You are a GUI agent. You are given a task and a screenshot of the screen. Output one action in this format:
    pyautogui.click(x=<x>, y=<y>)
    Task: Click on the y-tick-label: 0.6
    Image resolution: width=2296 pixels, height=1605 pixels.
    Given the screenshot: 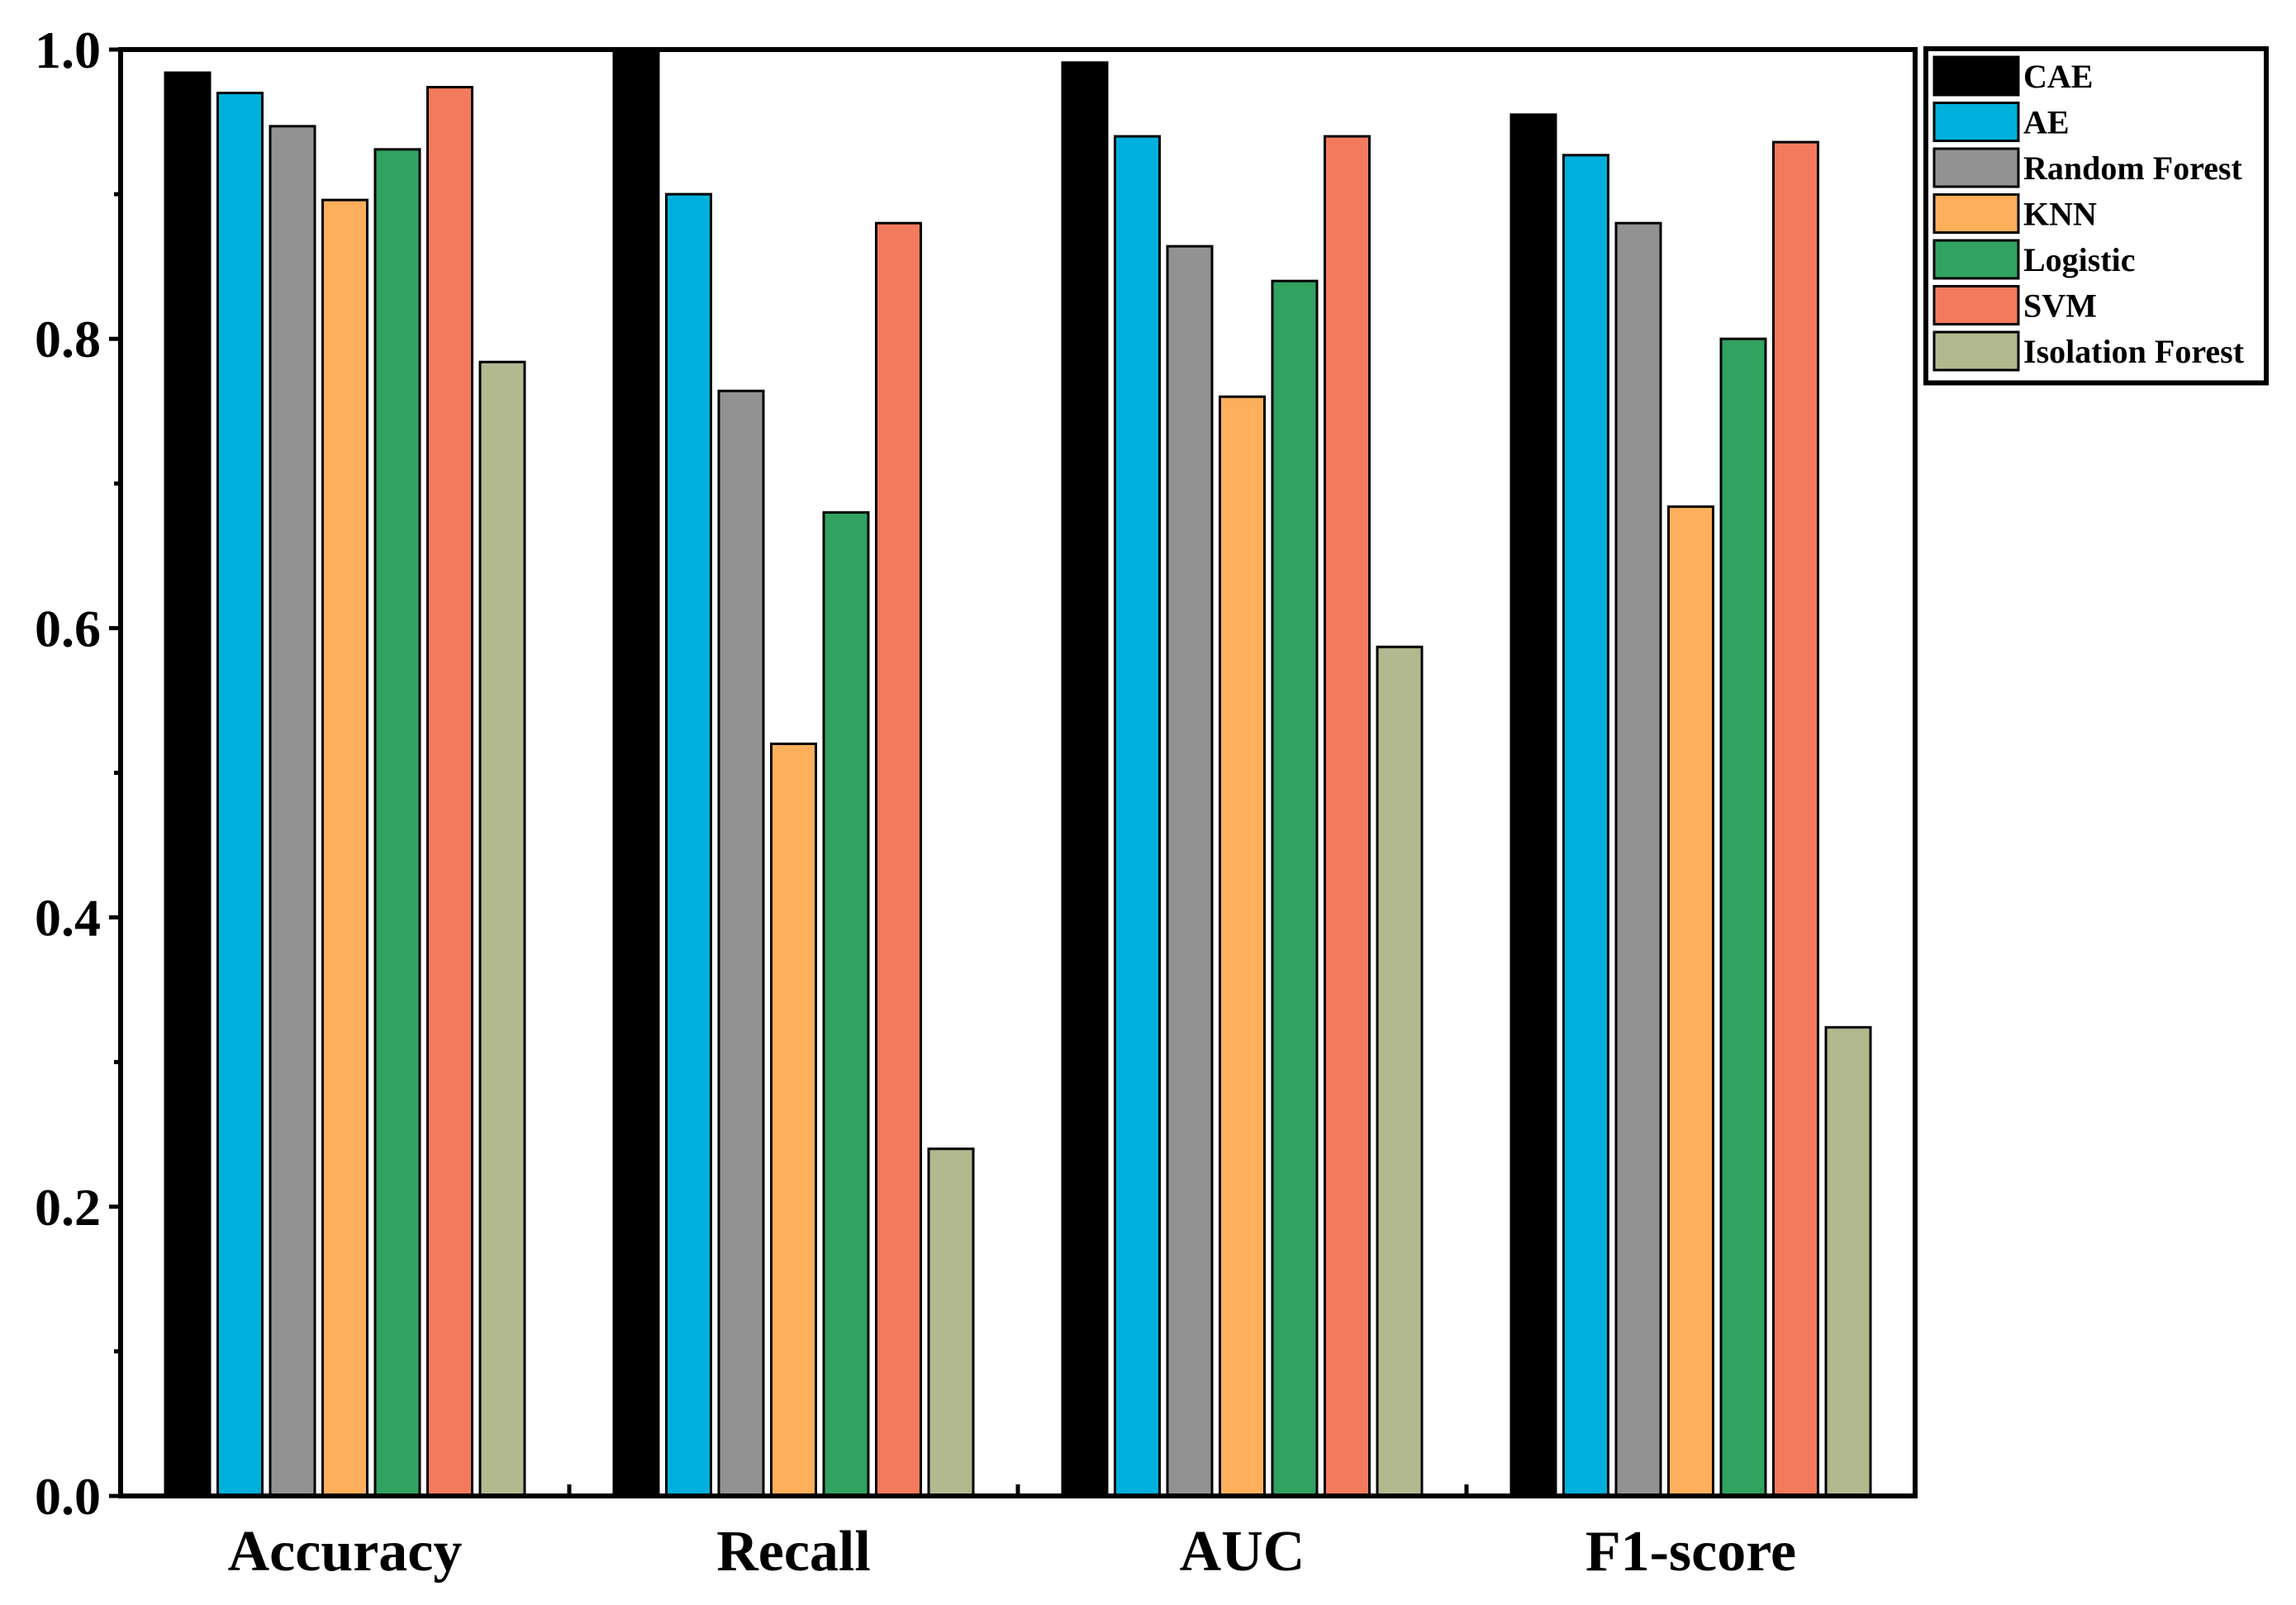 What is the action you would take?
    pyautogui.click(x=68, y=628)
    